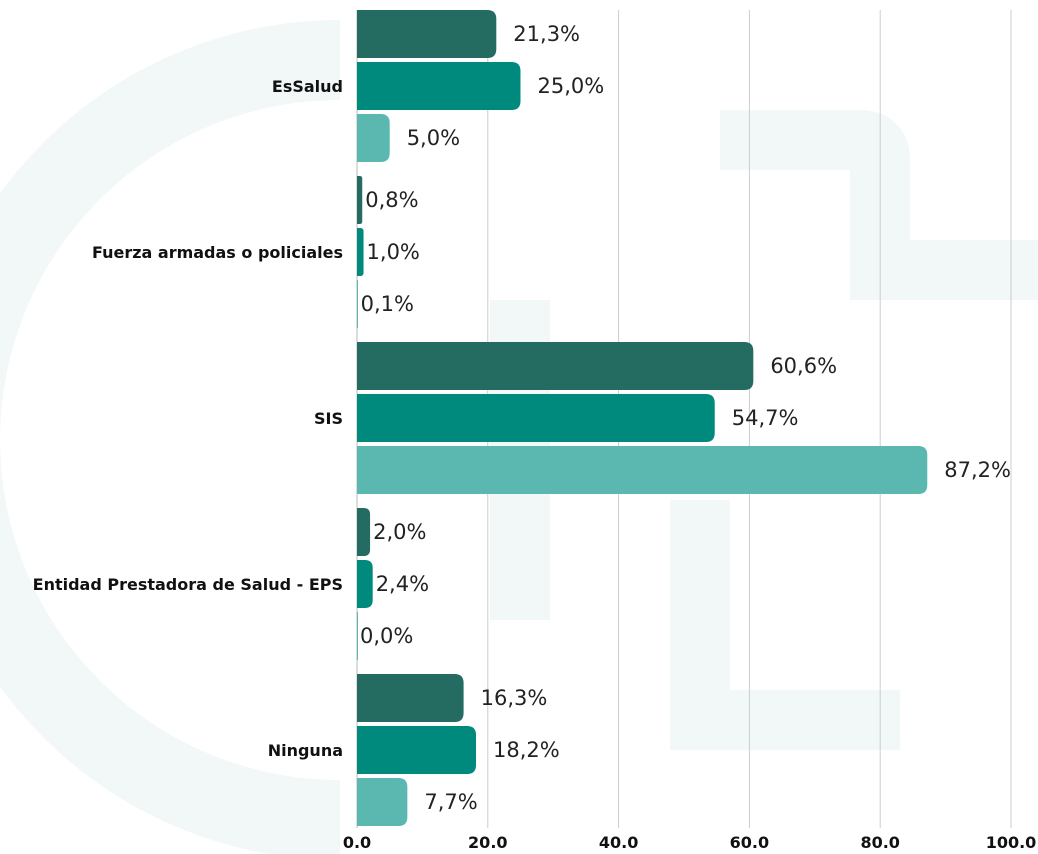 The width and height of the screenshot is (1038, 854). Describe the element at coordinates (546, 34) in the screenshot. I see `bar-value-label: 21,3%` at that location.